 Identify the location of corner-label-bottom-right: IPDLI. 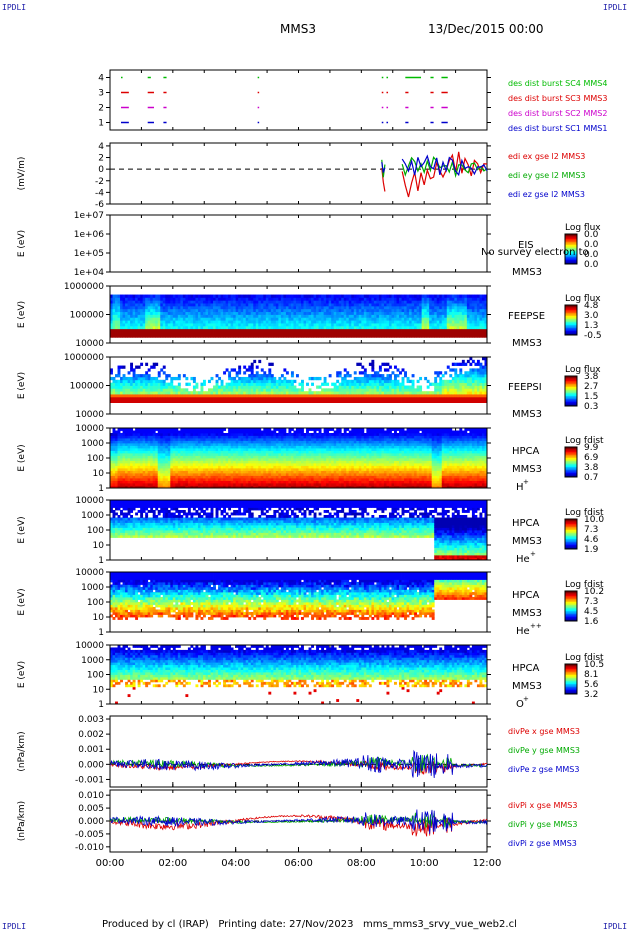
(615, 926).